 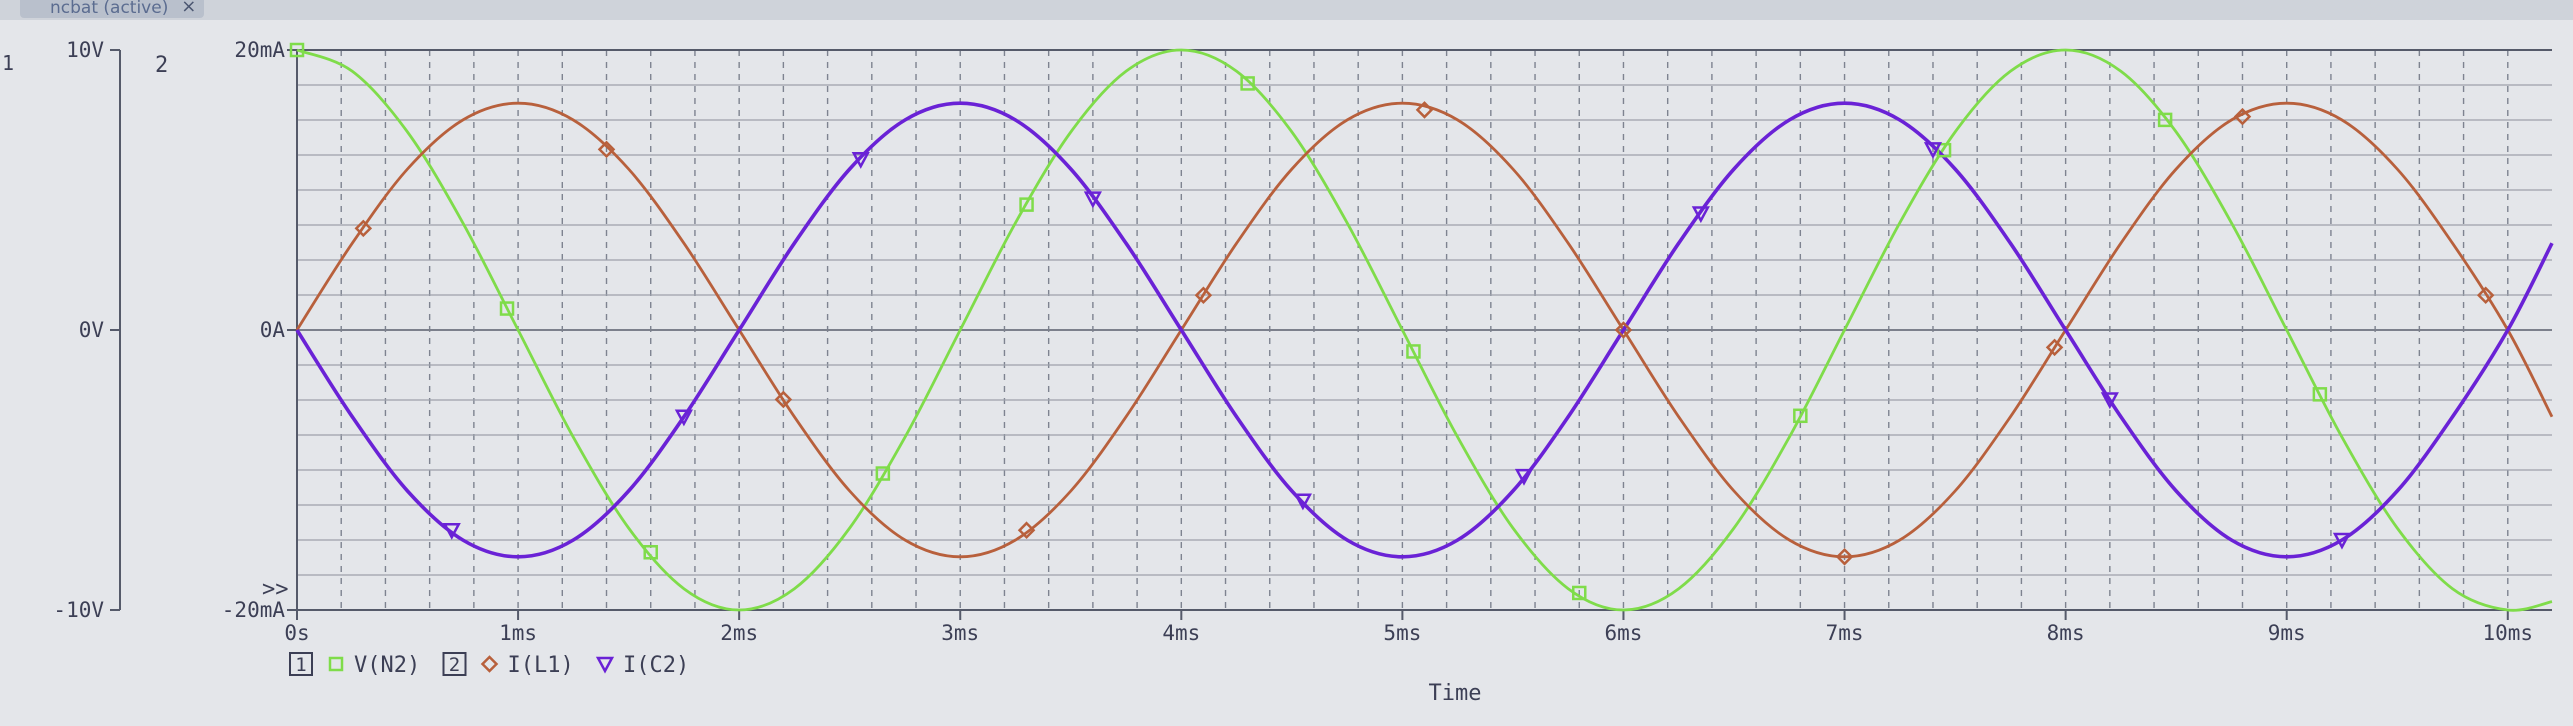 I want to click on legend-axis-number: 2, so click(x=454, y=665).